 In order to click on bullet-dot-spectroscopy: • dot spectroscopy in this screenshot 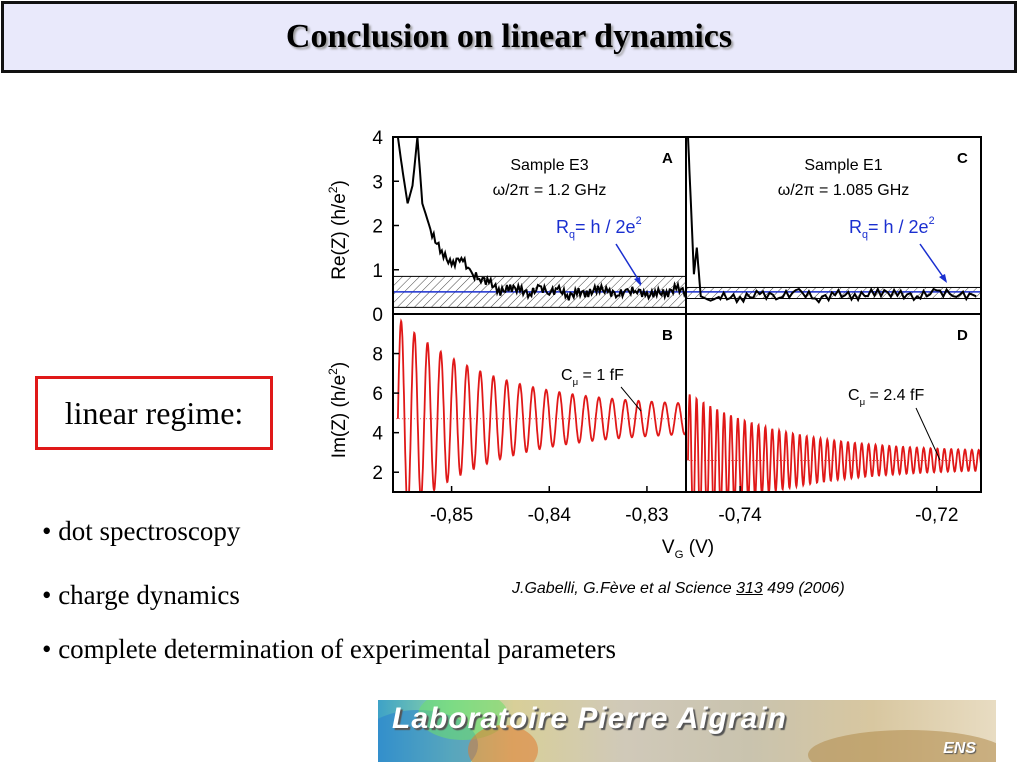, I will do `click(141, 531)`.